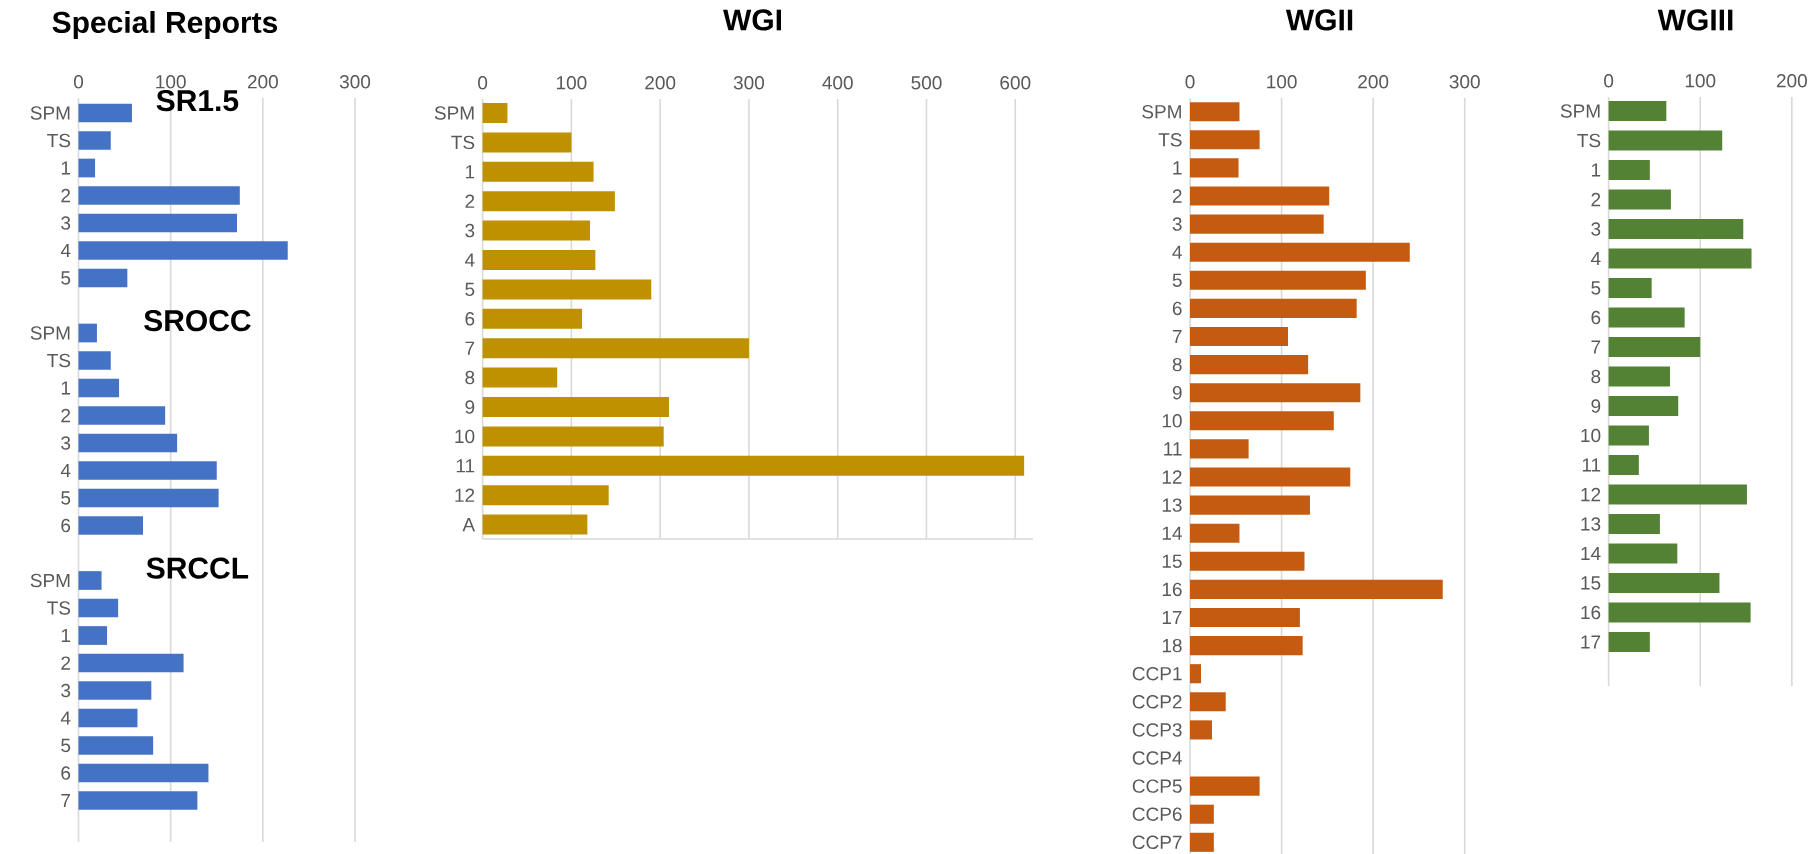 The width and height of the screenshot is (1816, 854). What do you see at coordinates (1695, 20) in the screenshot?
I see `chart-title: WGIII` at bounding box center [1695, 20].